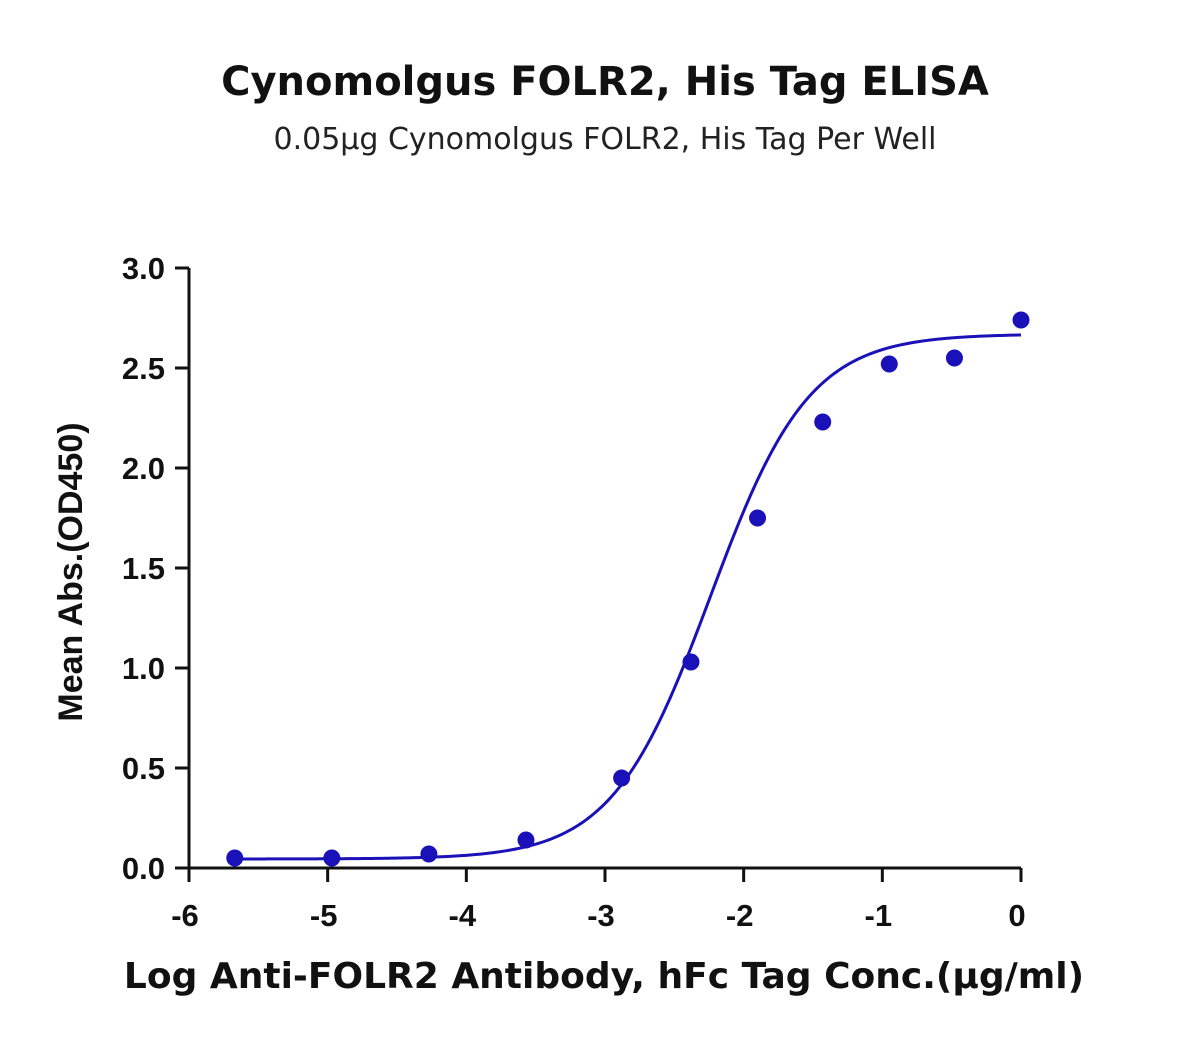 The image size is (1188, 1044). I want to click on x-tick-label: -2, so click(740, 915).